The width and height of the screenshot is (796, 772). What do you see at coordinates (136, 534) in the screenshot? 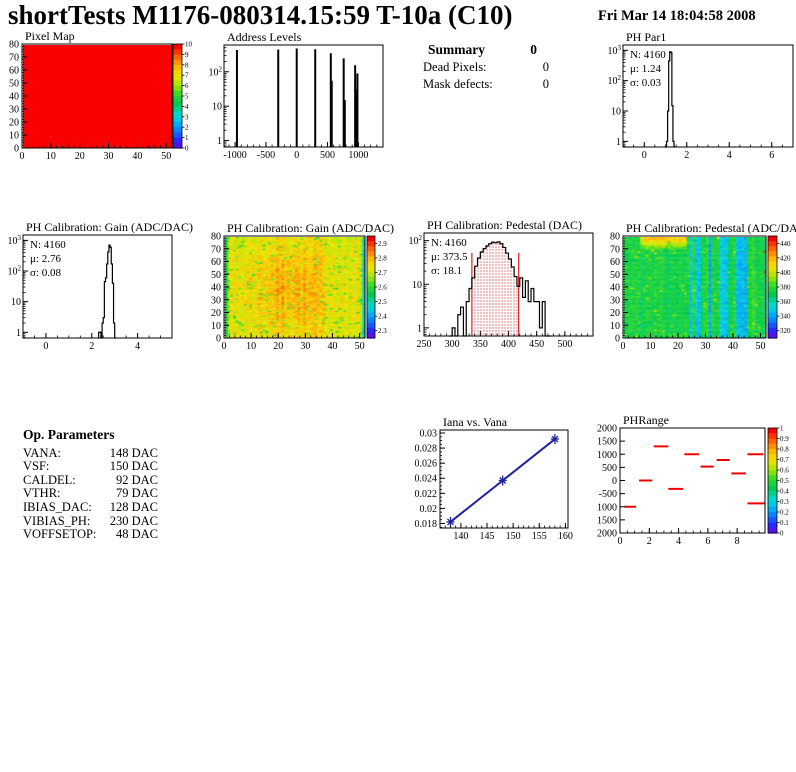
I see `op-parameter-value: 48 DAC` at bounding box center [136, 534].